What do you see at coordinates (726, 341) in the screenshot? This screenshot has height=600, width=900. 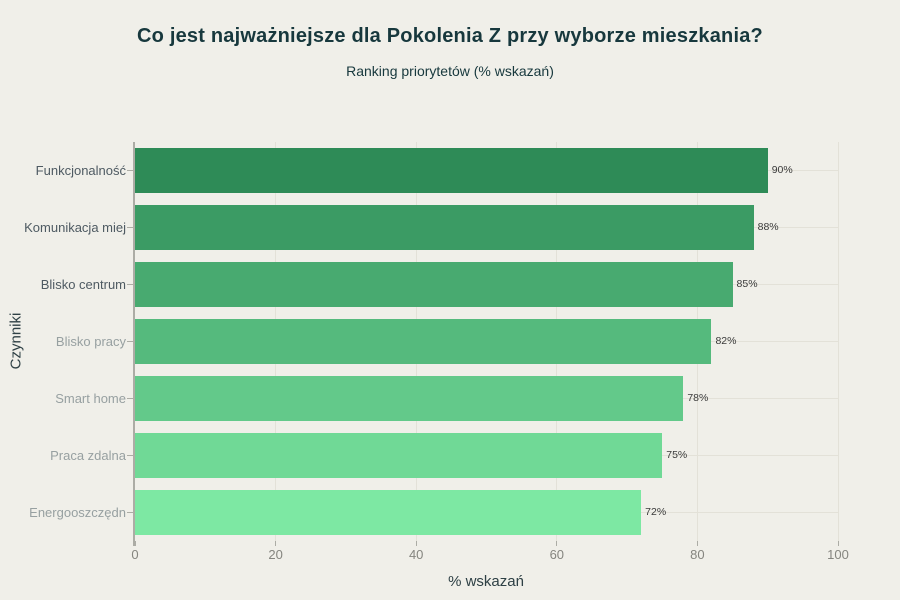 I see `bar-value-label: 82%` at bounding box center [726, 341].